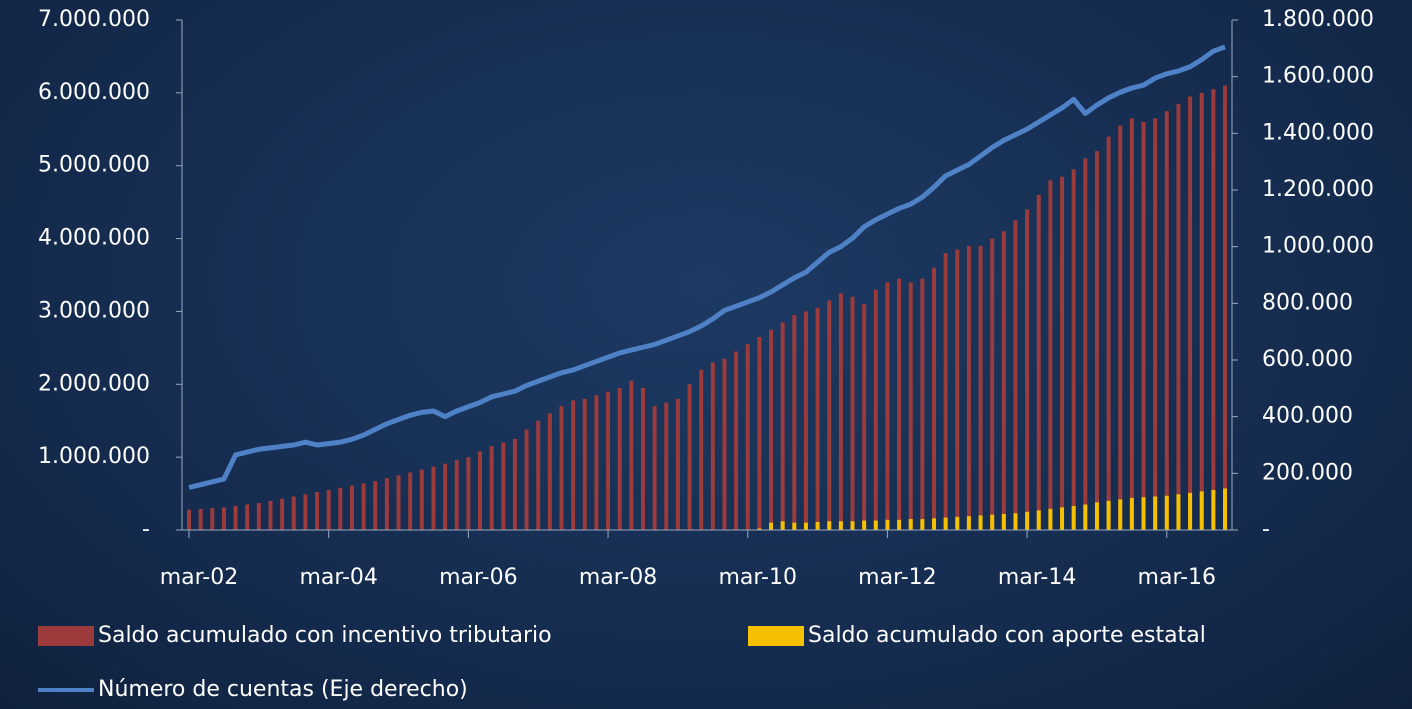 The width and height of the screenshot is (1412, 709). I want to click on y2-tick-label: 1.400.000, so click(1318, 132).